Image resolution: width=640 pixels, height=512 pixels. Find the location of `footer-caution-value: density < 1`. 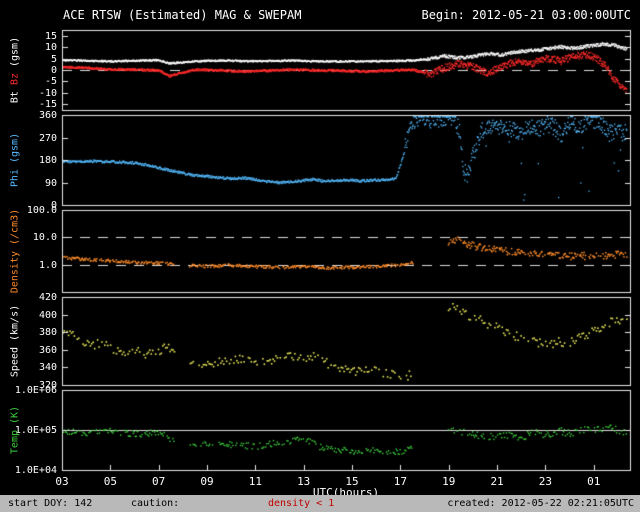

footer-caution-value: density < 1 is located at coordinates (301, 503).